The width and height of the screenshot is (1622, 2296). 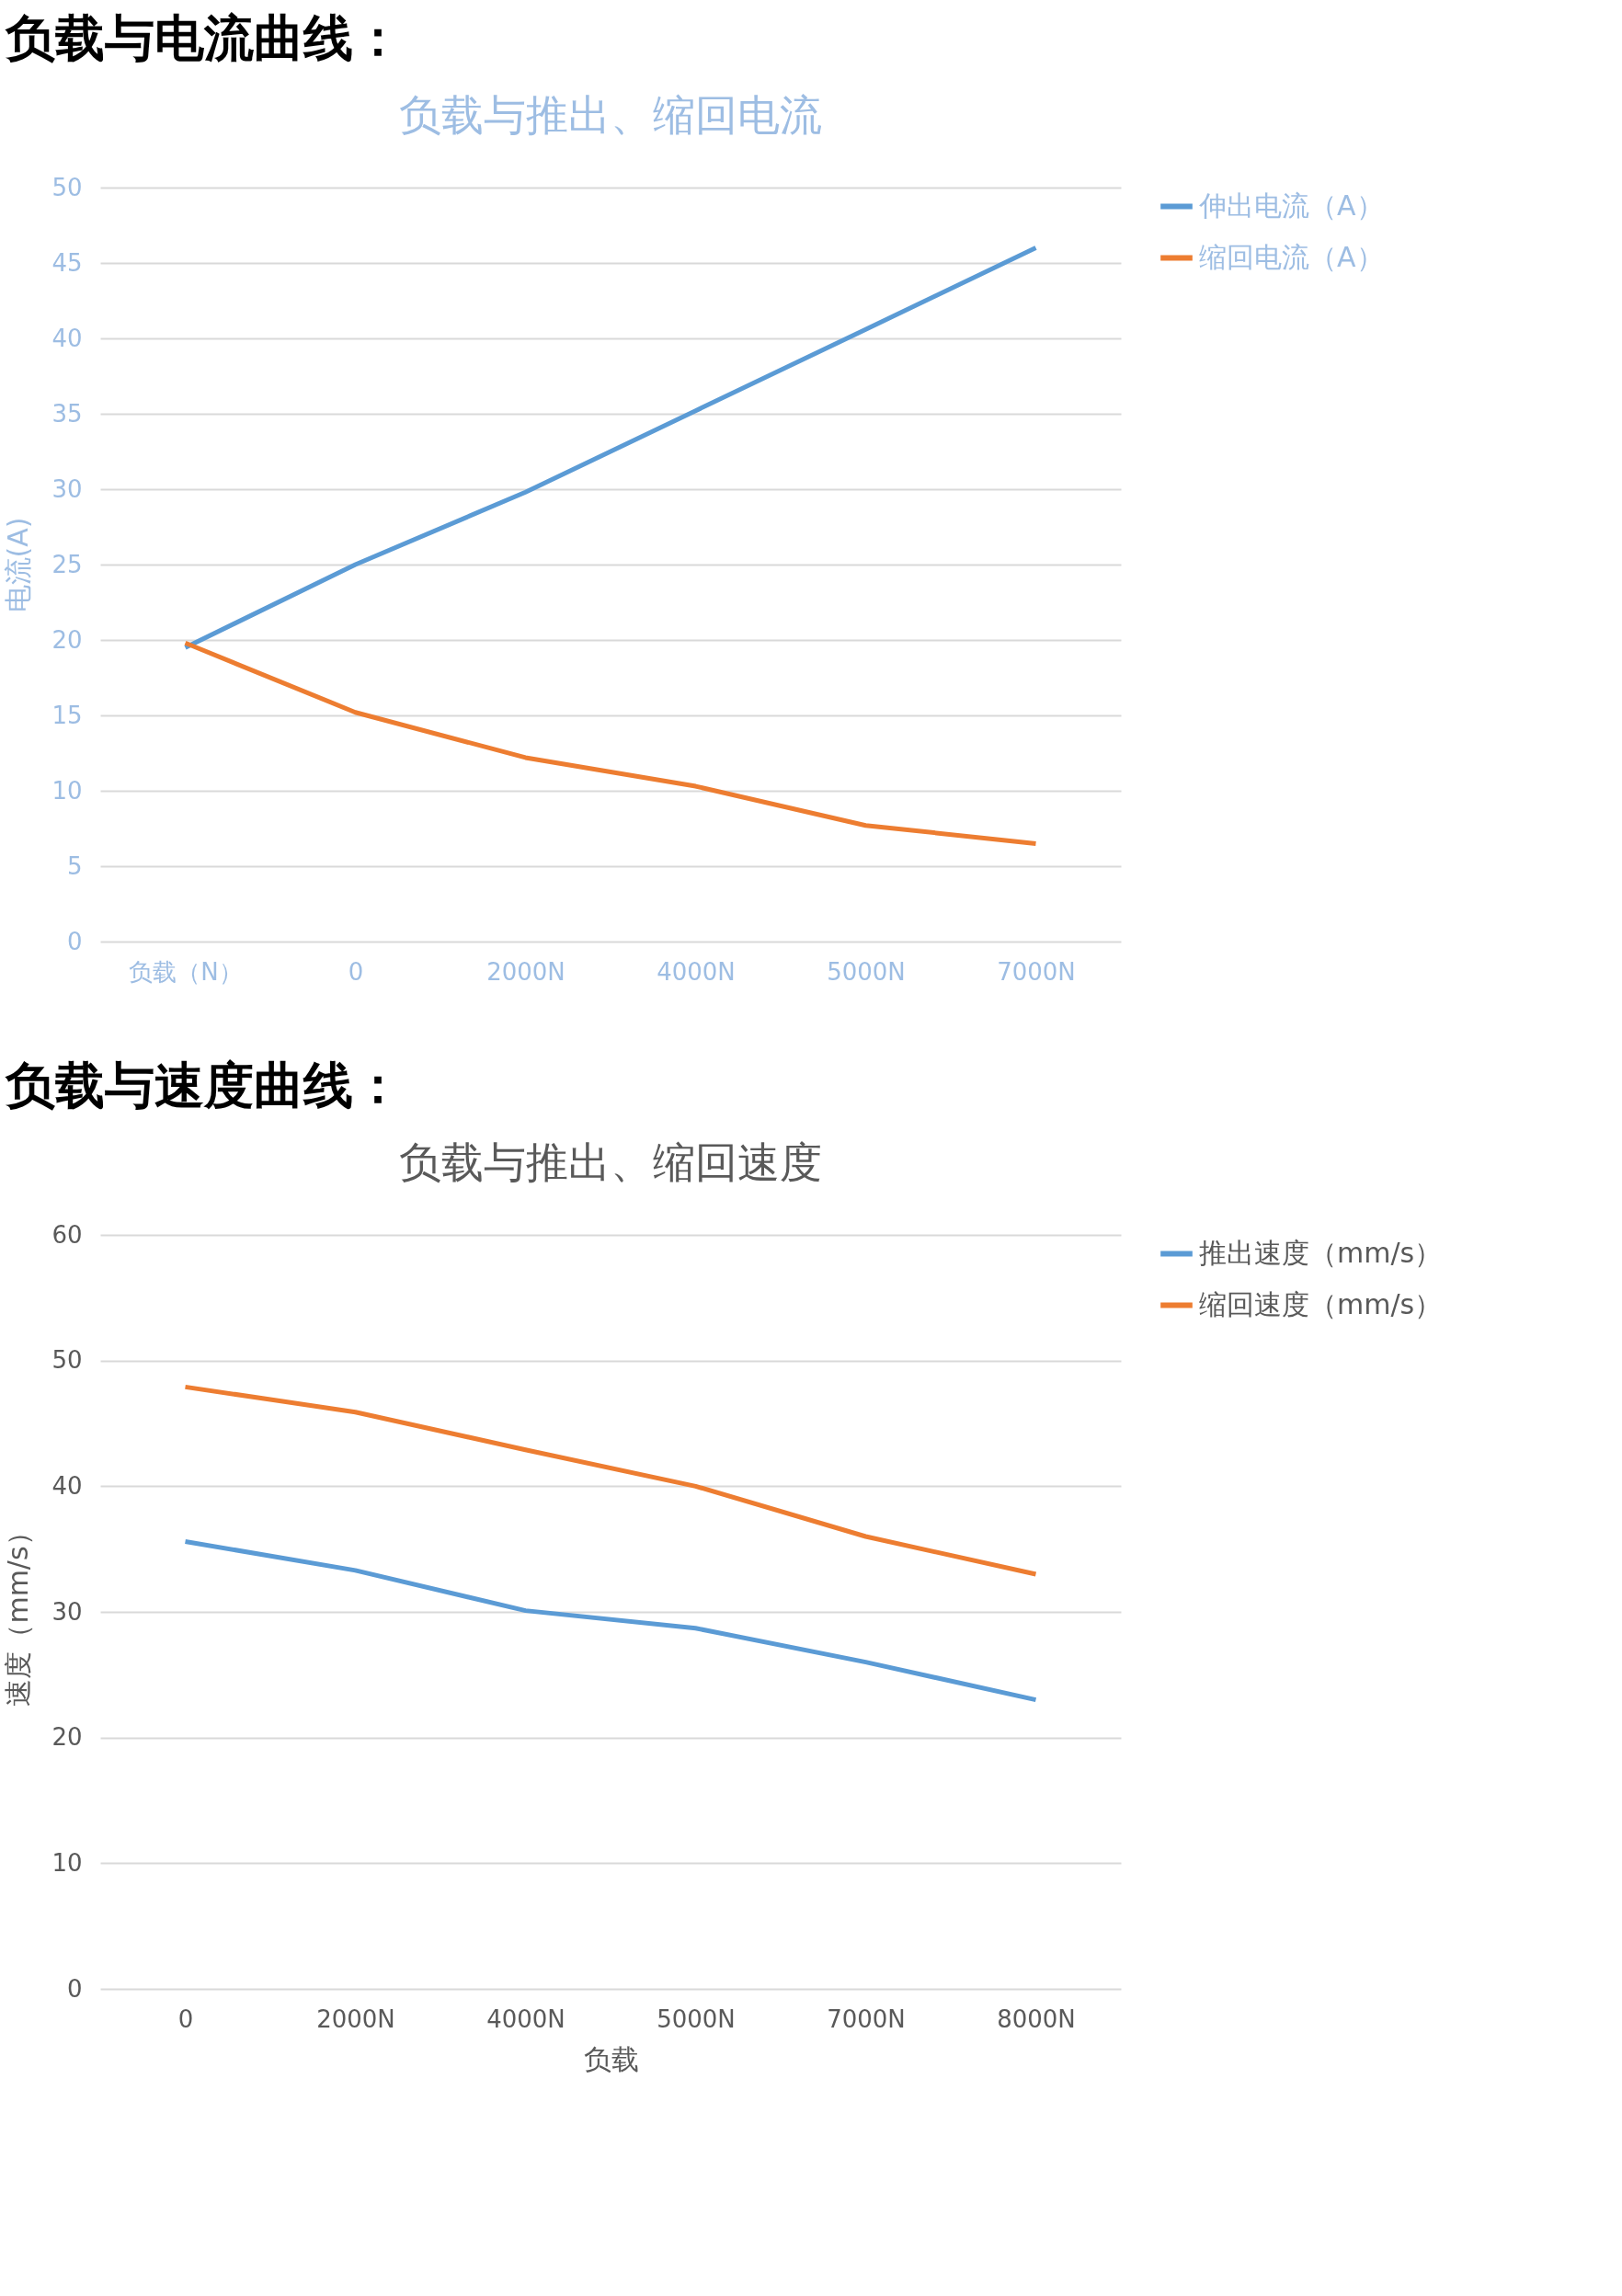 I want to click on y-axis-title: 速度（mm/s）, so click(x=18, y=1612).